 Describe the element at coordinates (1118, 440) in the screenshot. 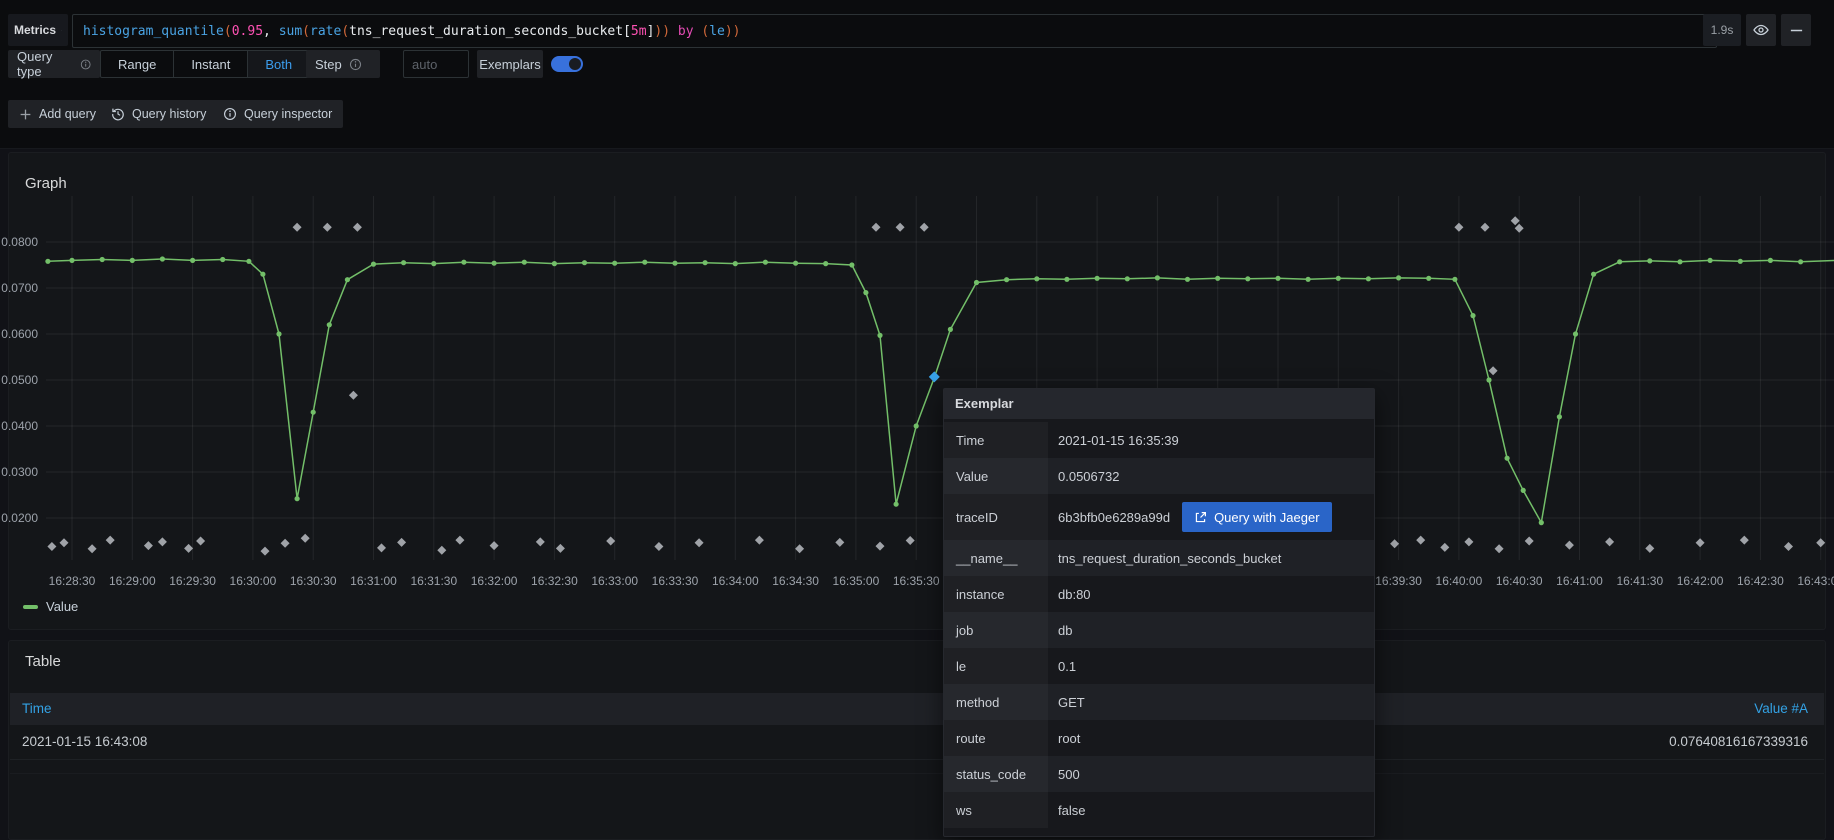

I see `tooltip-value-text: 2021-01-15 16:35:39` at that location.